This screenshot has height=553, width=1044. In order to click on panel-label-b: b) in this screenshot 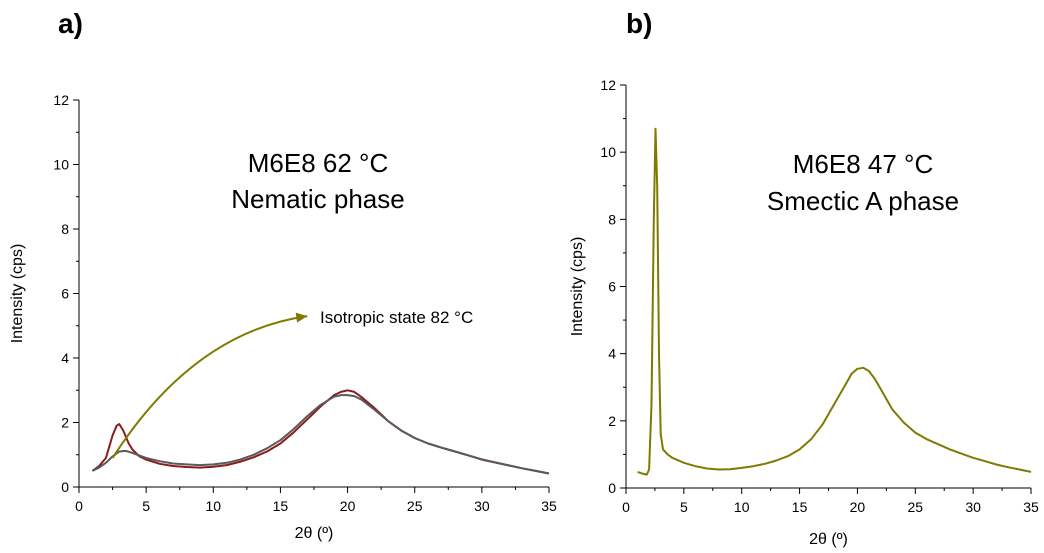, I will do `click(639, 23)`.